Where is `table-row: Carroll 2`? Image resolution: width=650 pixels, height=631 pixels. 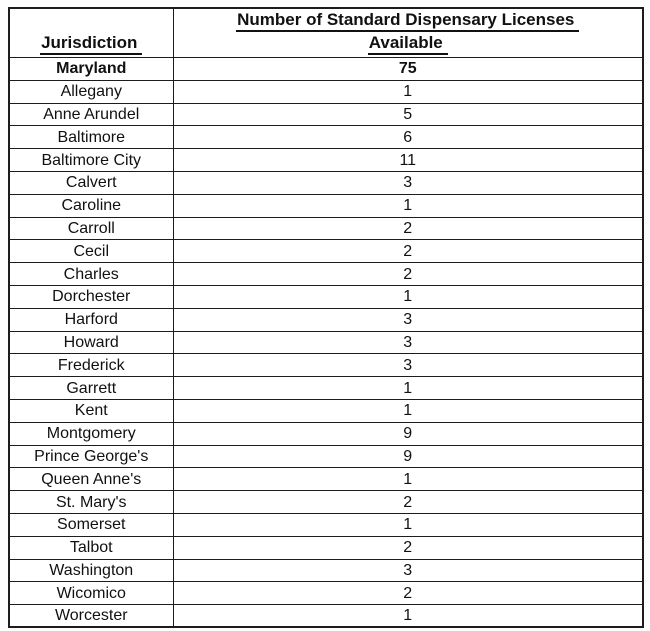
table-row: Carroll 2 is located at coordinates (326, 228).